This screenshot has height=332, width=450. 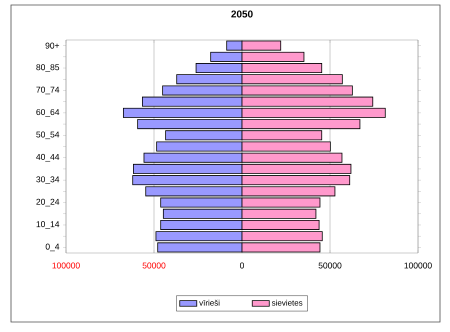 I want to click on y-tick-label: 30_34, so click(x=48, y=180).